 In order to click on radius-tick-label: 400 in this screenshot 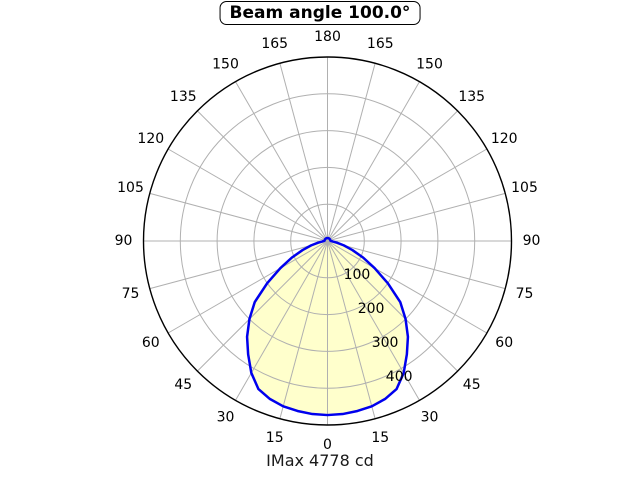, I will do `click(399, 377)`.